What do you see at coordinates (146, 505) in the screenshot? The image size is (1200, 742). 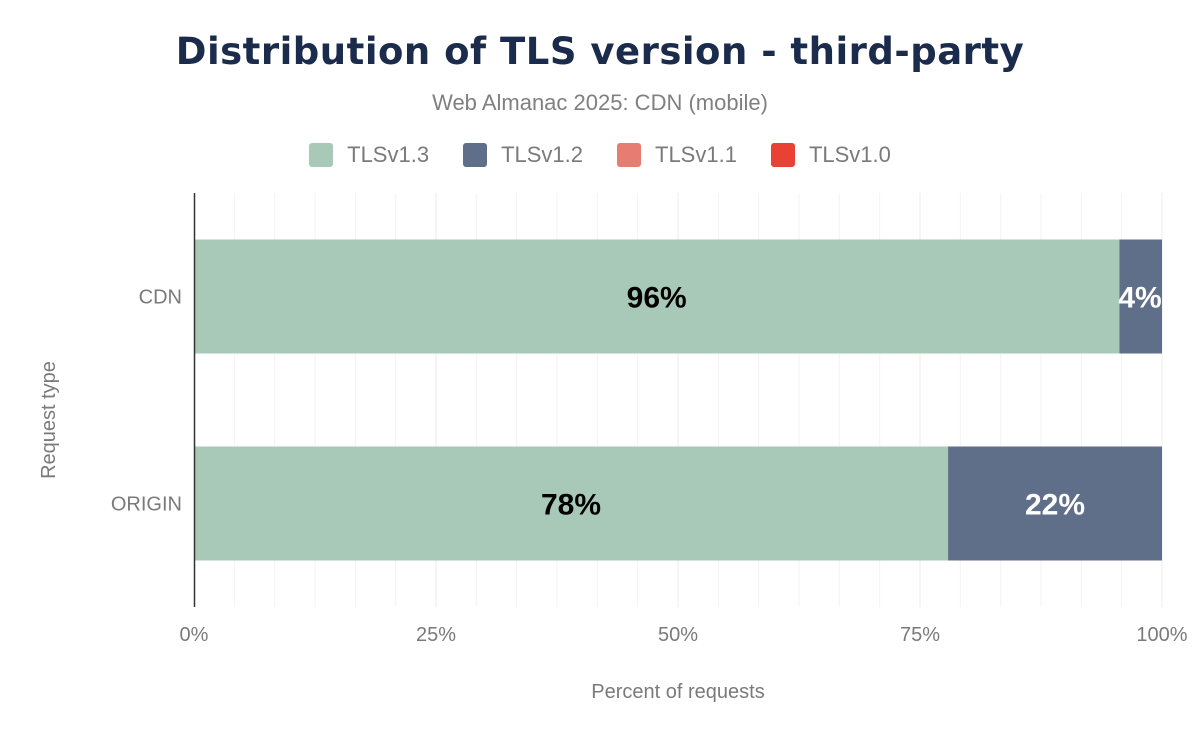 I see `y-tick-label: ORIGIN` at bounding box center [146, 505].